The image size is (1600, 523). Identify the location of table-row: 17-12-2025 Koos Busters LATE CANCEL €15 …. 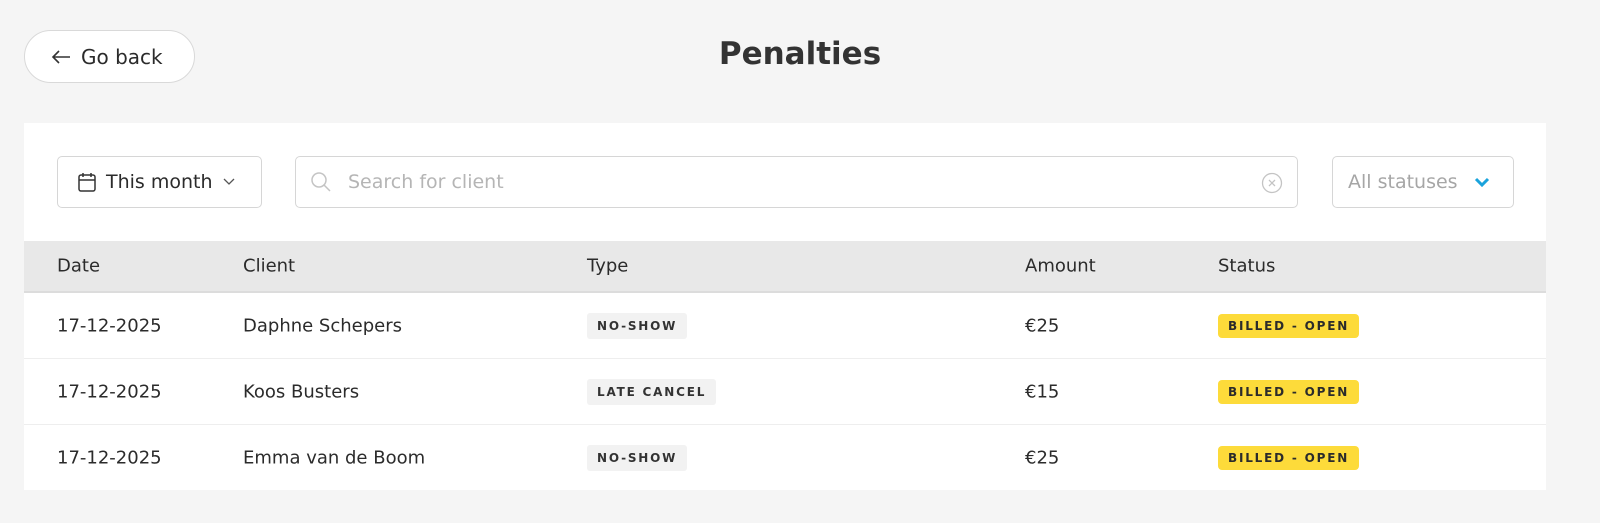
(785, 392).